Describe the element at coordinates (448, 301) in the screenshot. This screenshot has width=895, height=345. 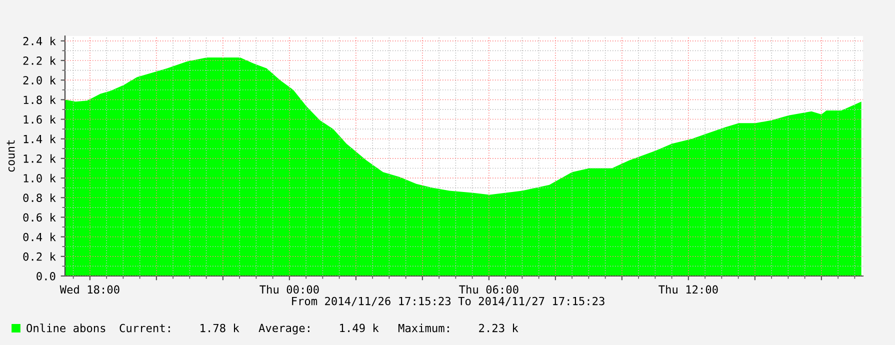
I see `text: From 2014/11/26 17:15:23 To 2014/11/27 17:15:23` at that location.